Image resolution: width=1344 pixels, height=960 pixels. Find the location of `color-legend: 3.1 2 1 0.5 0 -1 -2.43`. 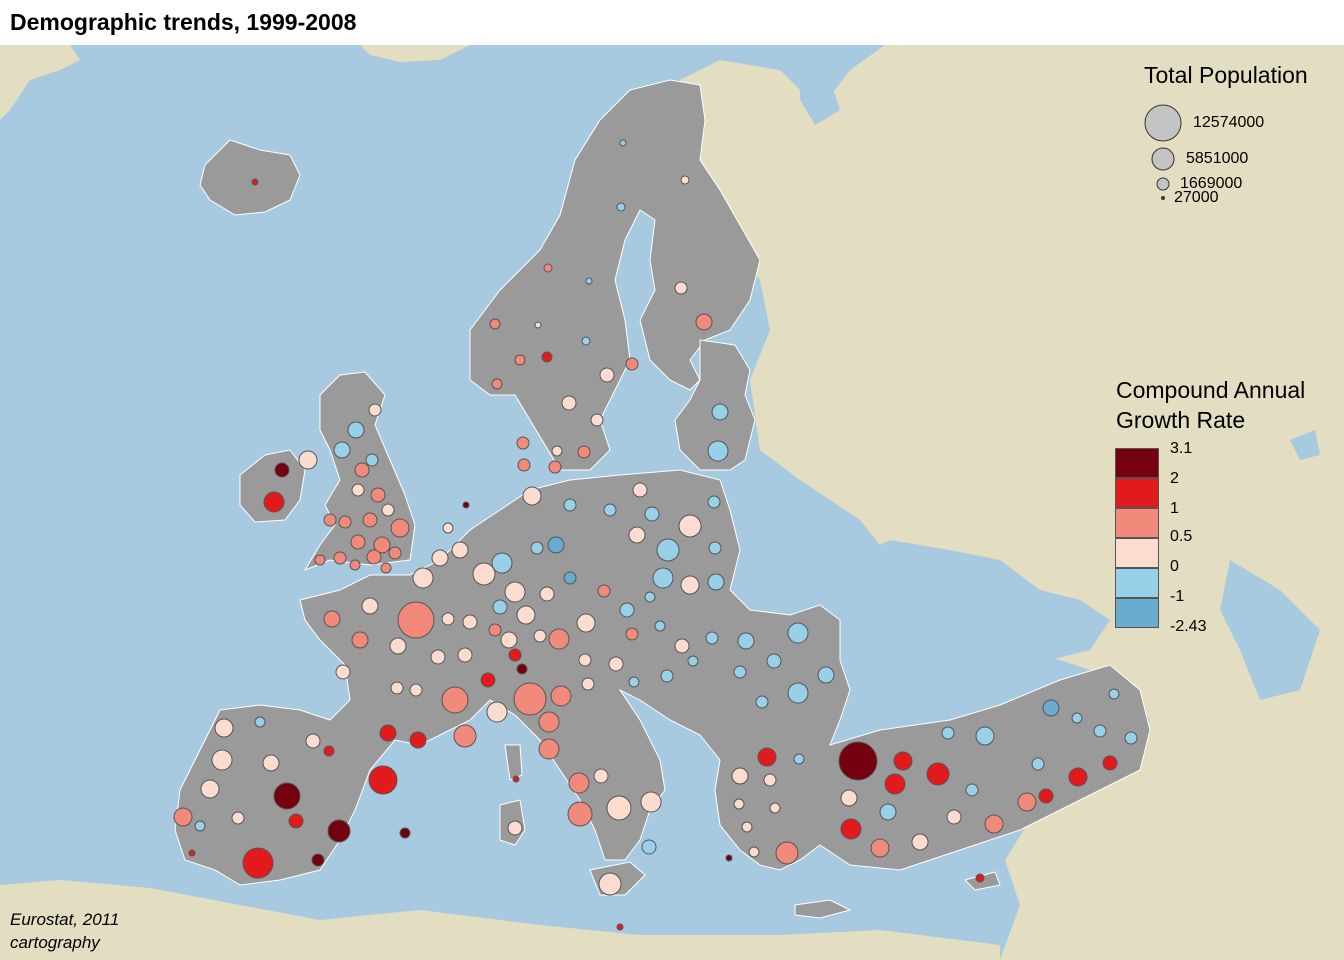

color-legend: 3.1 2 1 0.5 0 -1 -2.43 is located at coordinates (1225, 507).